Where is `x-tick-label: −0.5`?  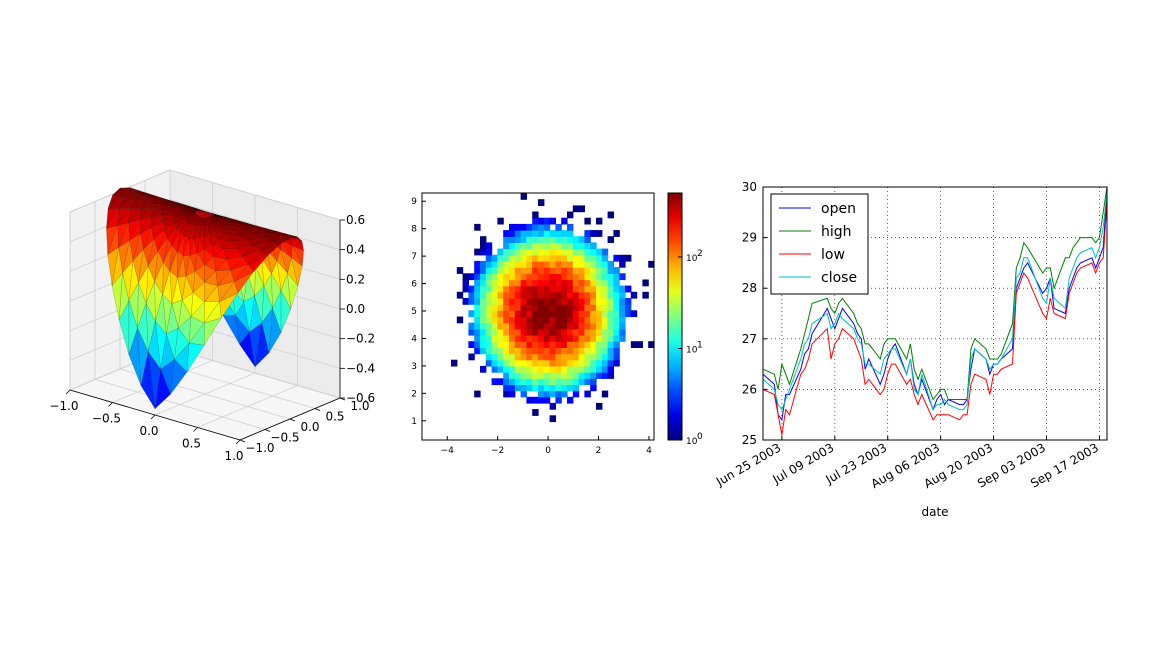 x-tick-label: −0.5 is located at coordinates (106, 419).